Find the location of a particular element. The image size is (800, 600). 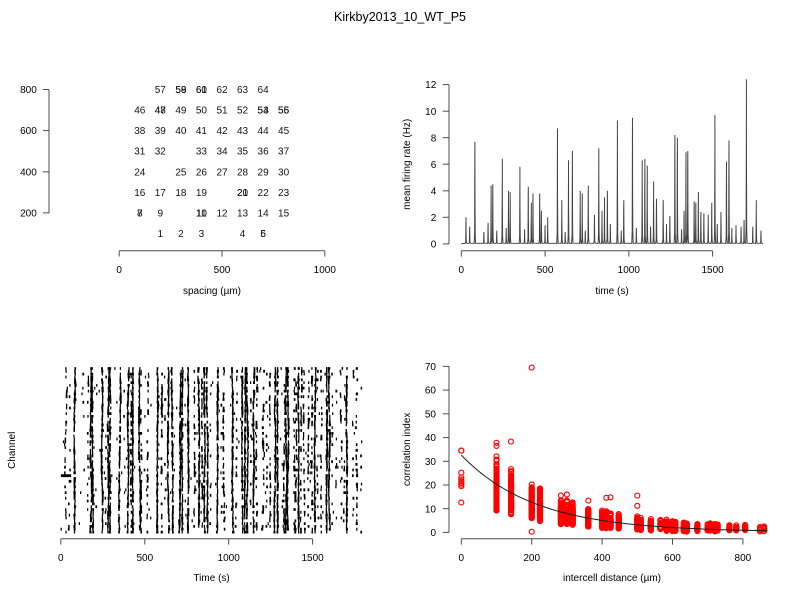

svg-text: 51 is located at coordinates (222, 111).